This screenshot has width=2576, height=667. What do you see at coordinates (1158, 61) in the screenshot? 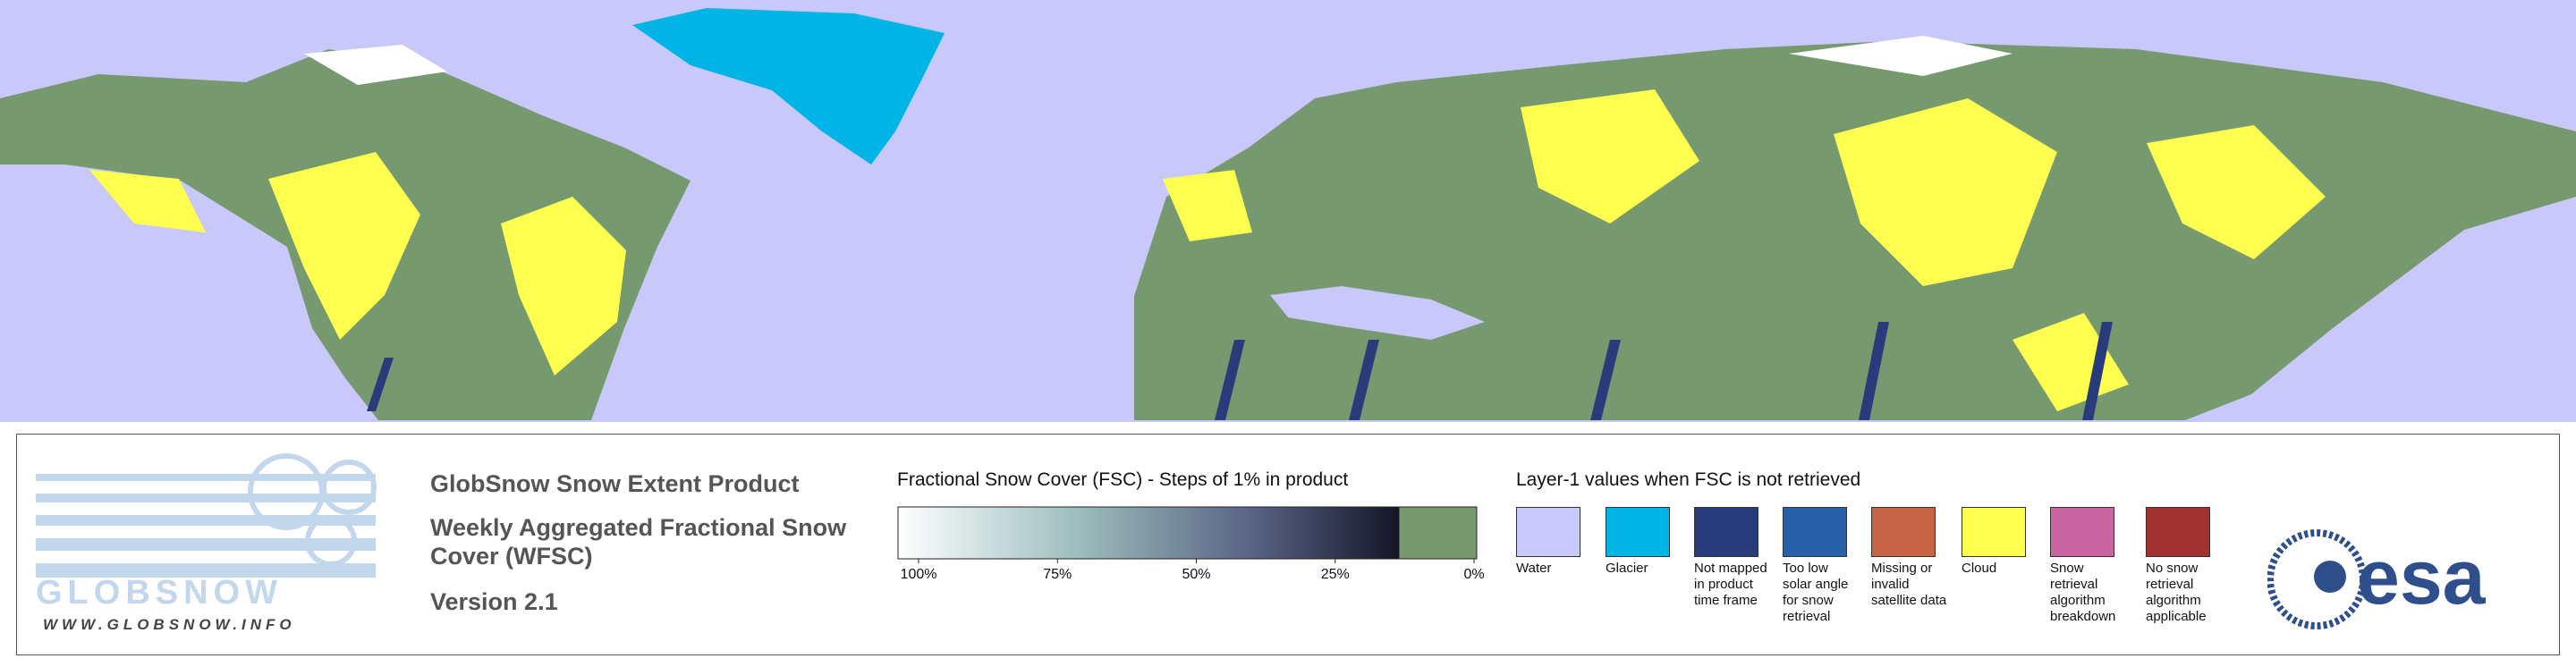
I see `snow-patches` at bounding box center [1158, 61].